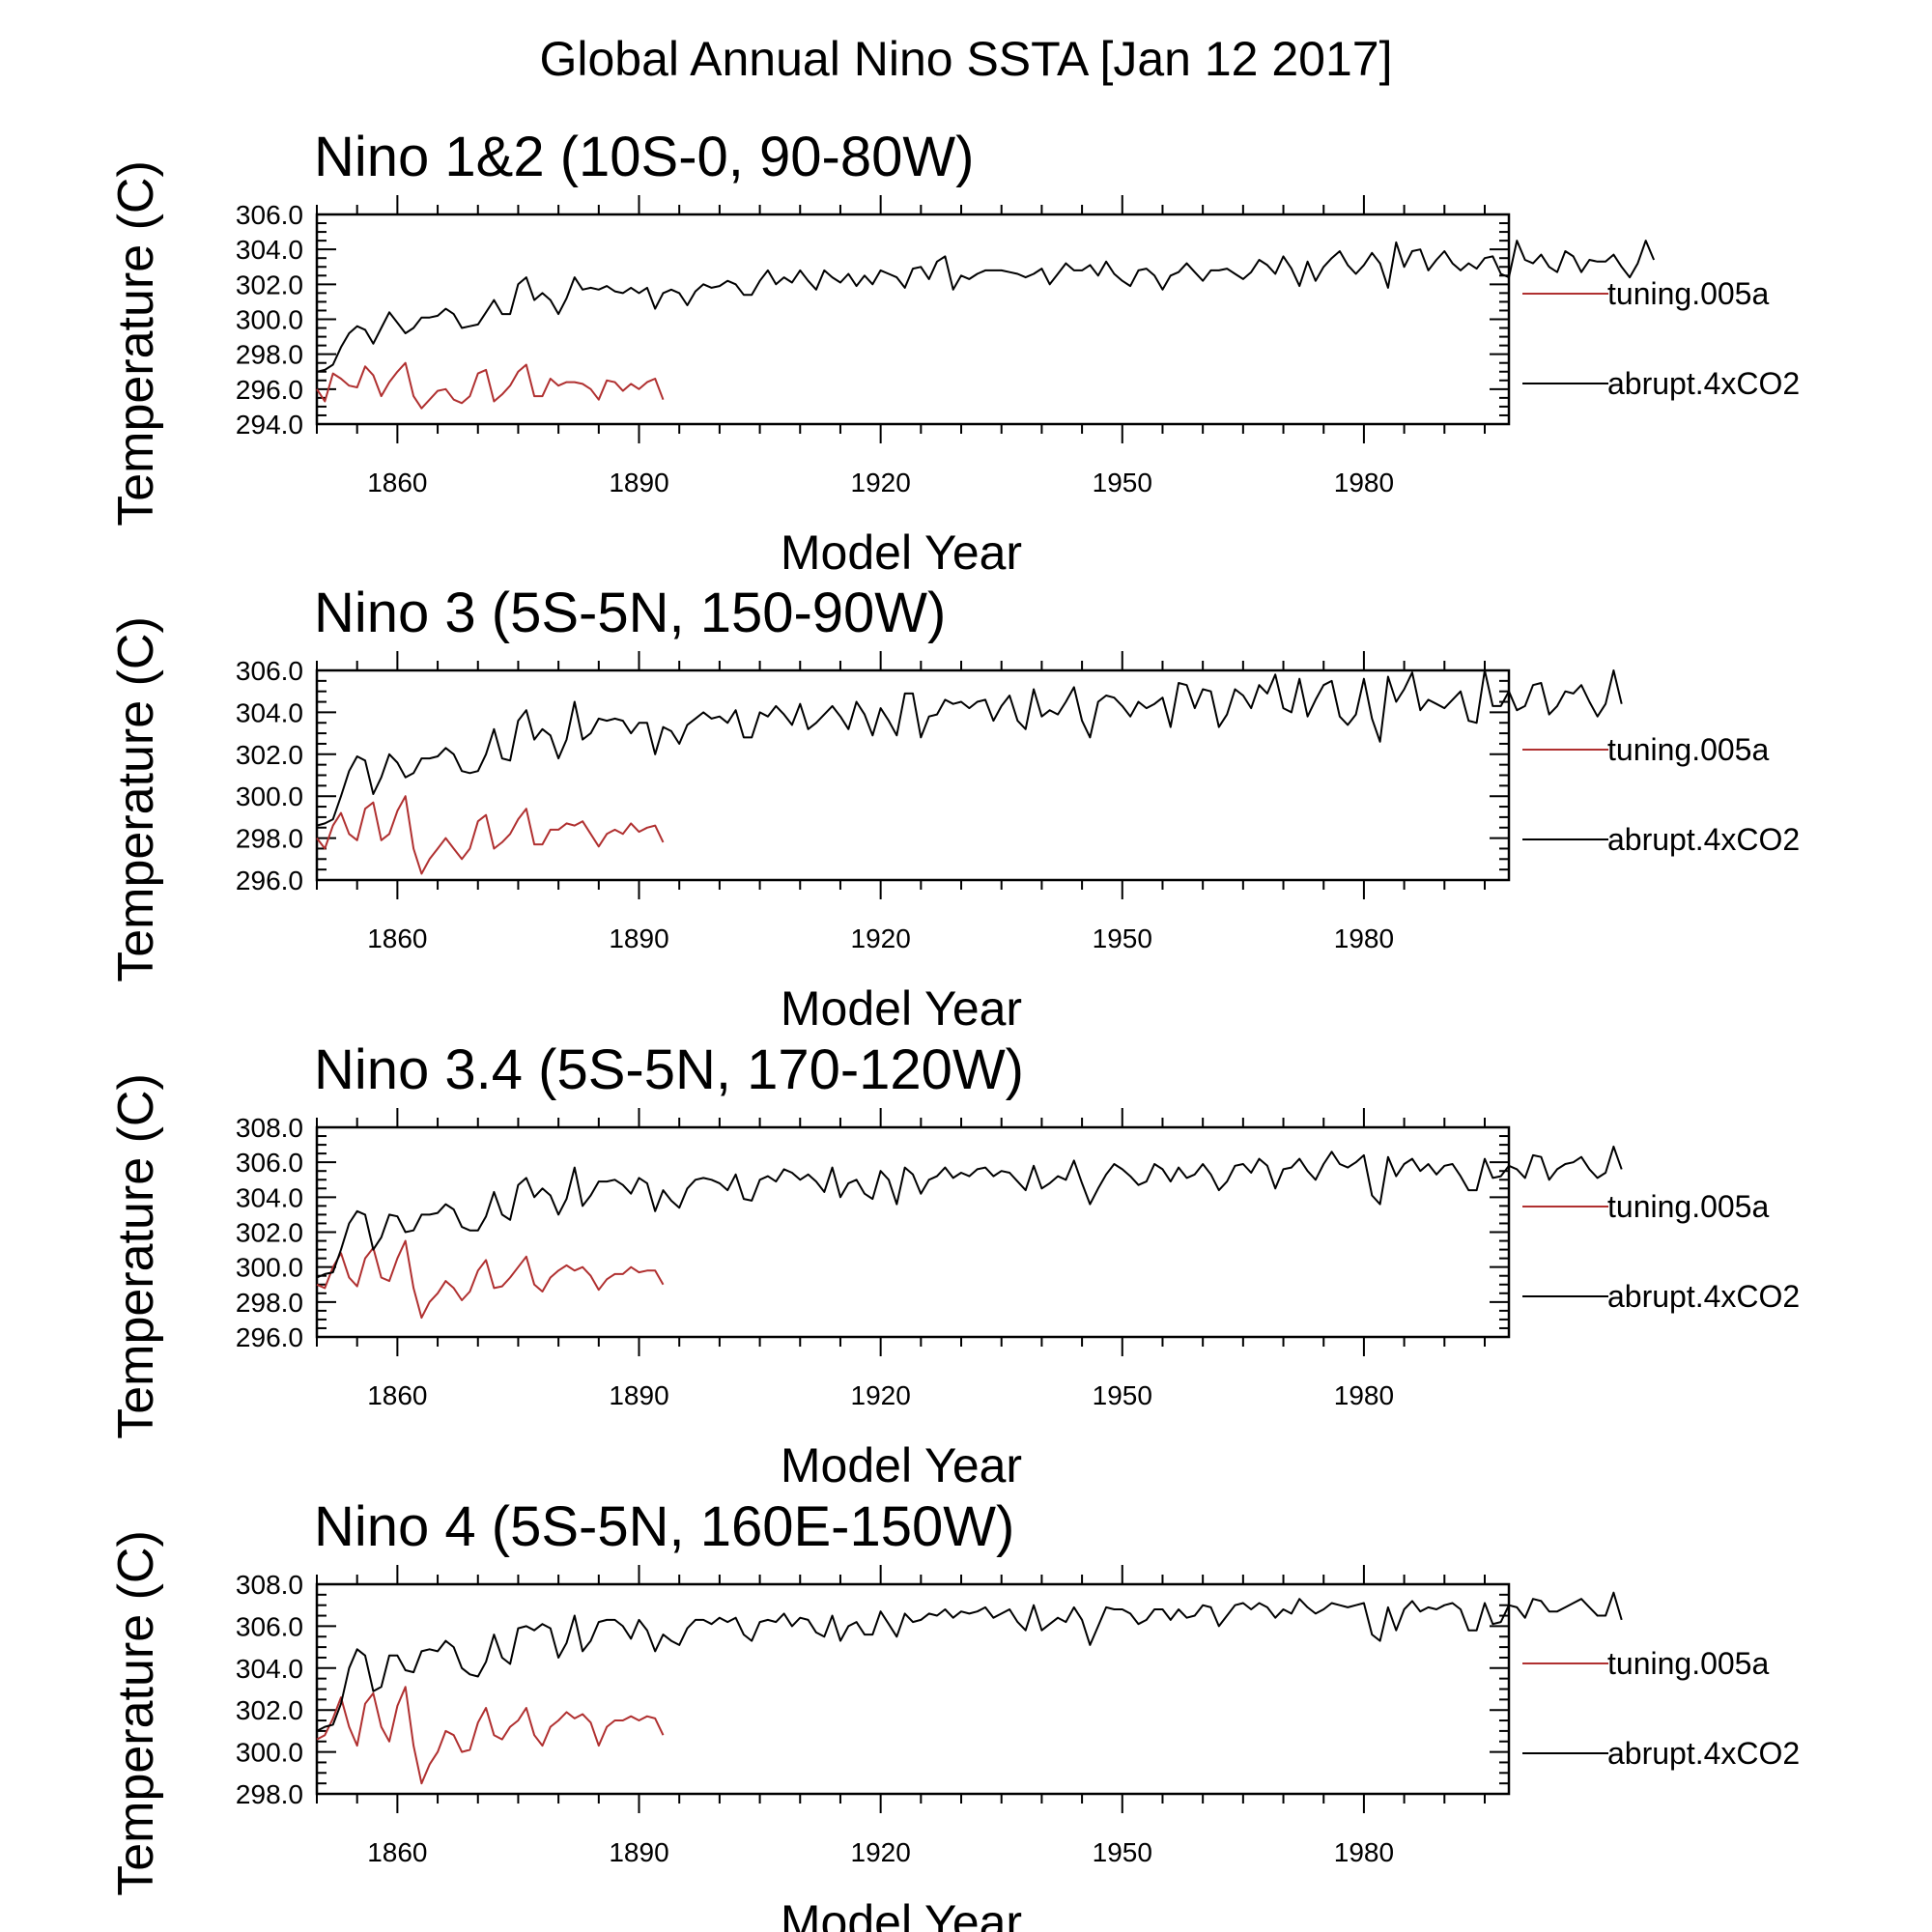  What do you see at coordinates (630, 613) in the screenshot?
I see `panel-title: Nino 3 (5S-5N, 150-90W)` at bounding box center [630, 613].